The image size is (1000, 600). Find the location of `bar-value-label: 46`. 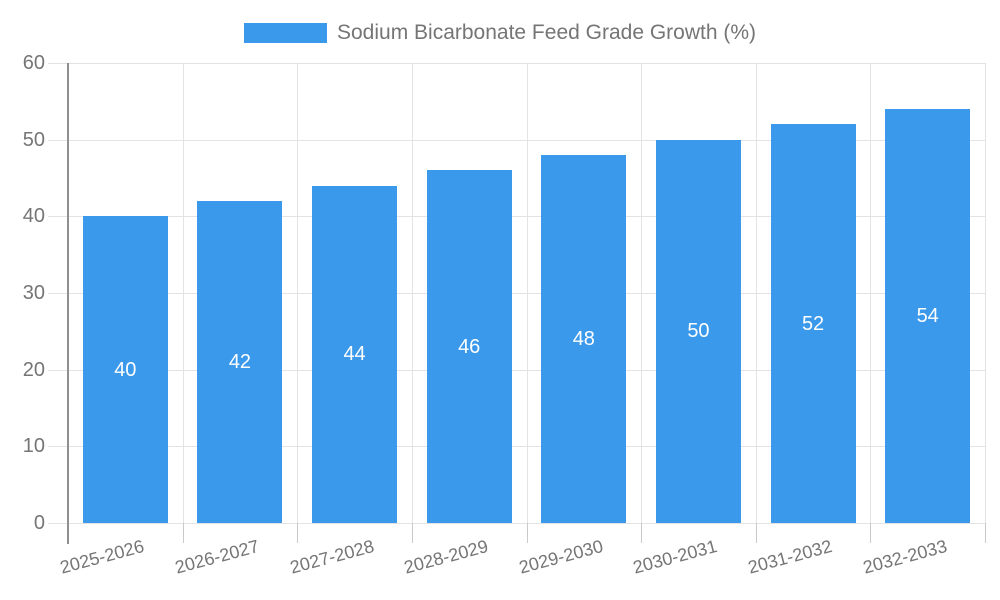

bar-value-label: 46 is located at coordinates (469, 346).